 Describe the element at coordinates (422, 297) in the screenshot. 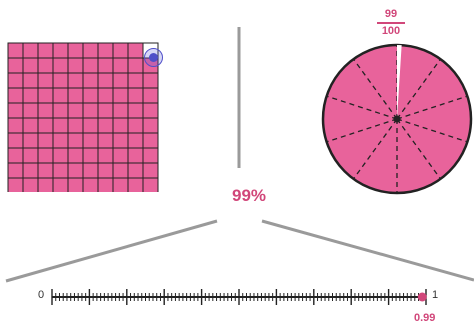

I see `number-line-marker` at that location.